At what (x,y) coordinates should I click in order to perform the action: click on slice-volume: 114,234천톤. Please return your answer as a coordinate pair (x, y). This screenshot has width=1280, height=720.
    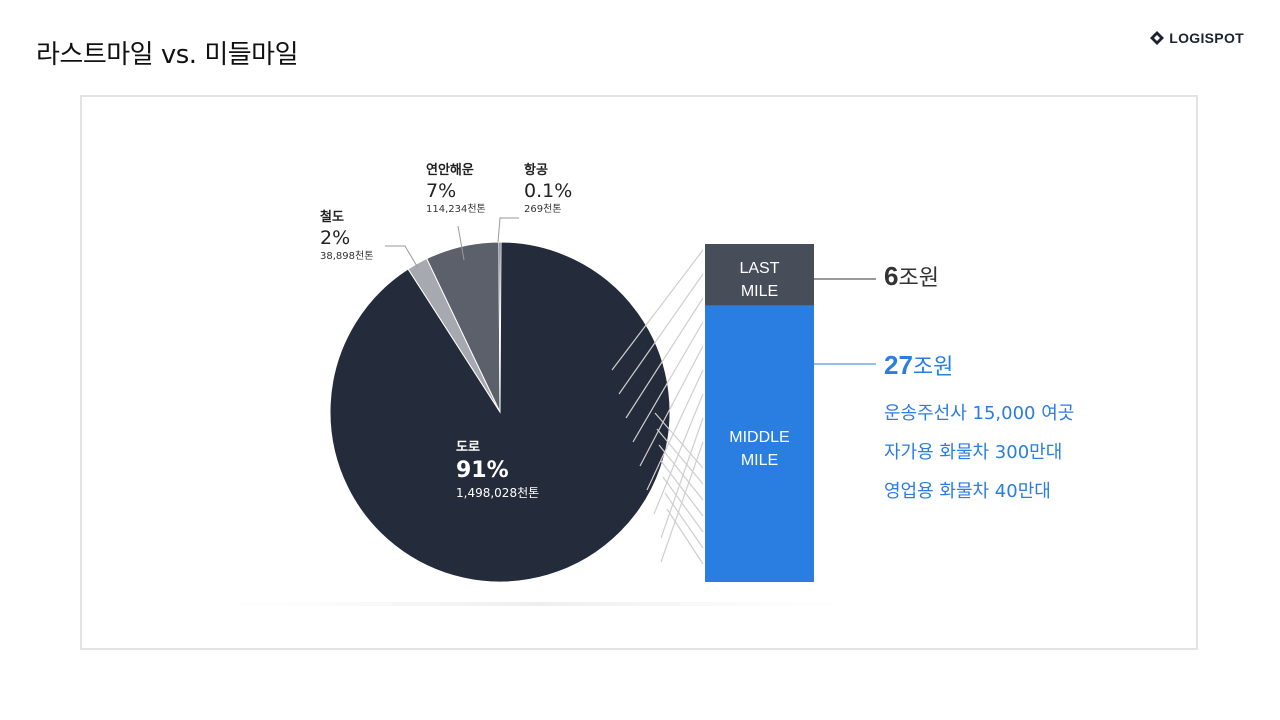
    Looking at the image, I should click on (456, 209).